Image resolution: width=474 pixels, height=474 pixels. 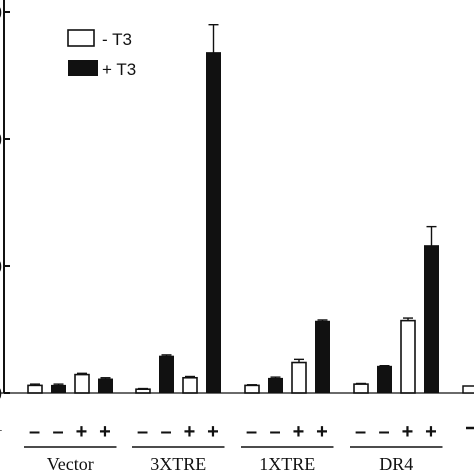 I want to click on y-axis: 0 0 0 0, so click(x=5, y=202).